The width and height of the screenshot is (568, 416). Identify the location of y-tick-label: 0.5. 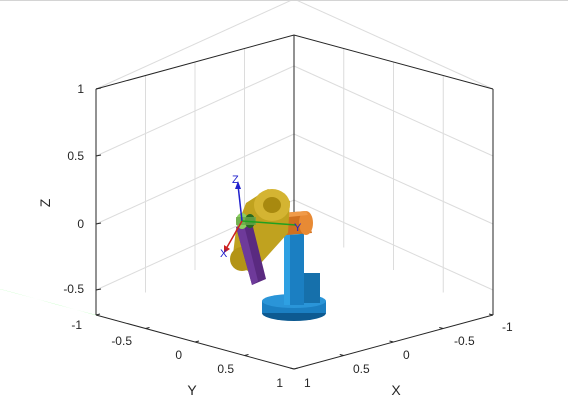
(225, 369).